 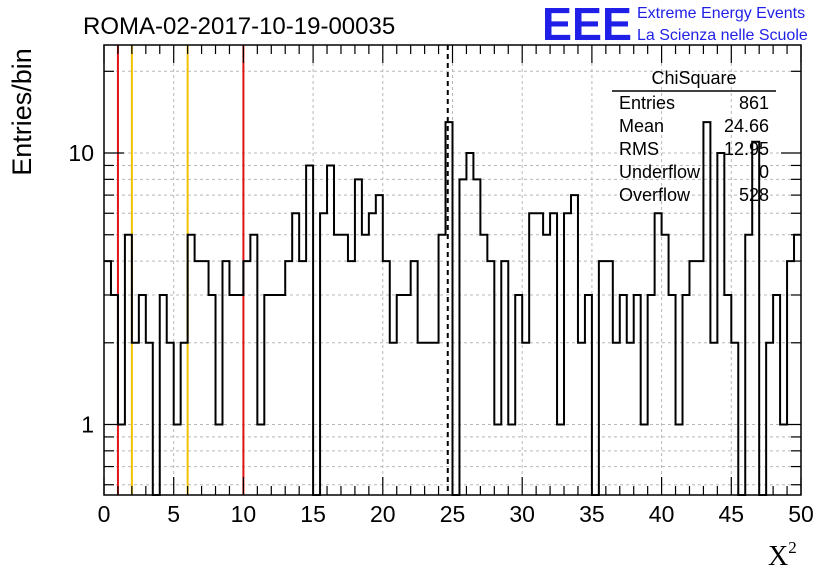 I want to click on x-tick-label: 25, so click(x=453, y=514).